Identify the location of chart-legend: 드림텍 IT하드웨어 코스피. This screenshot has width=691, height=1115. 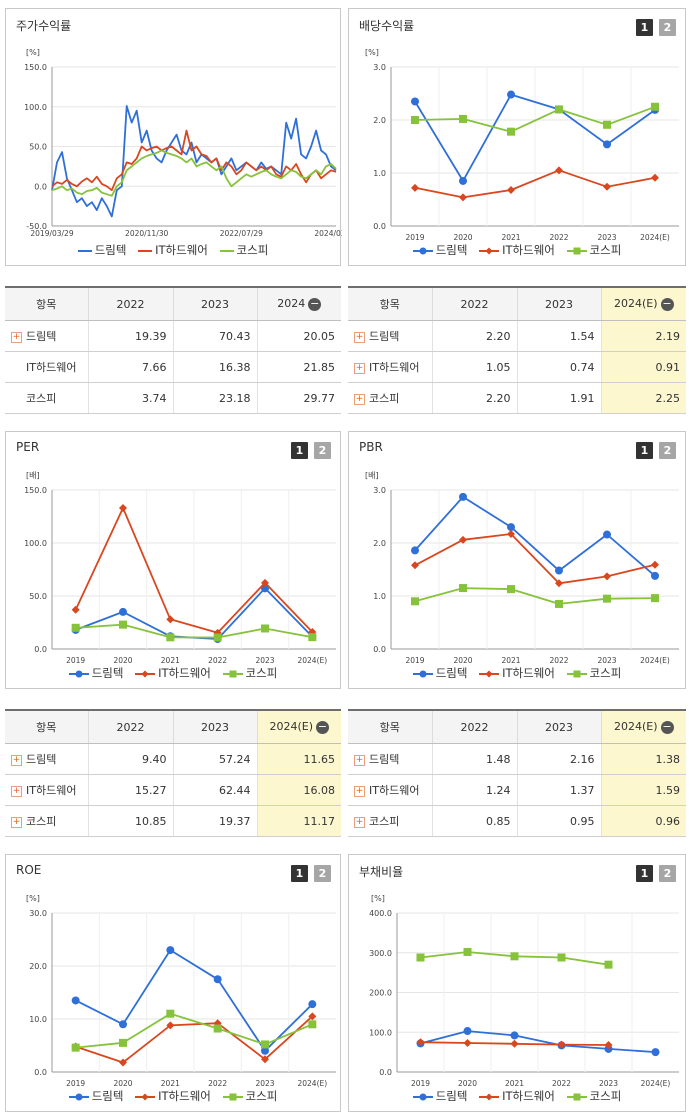
(173, 250).